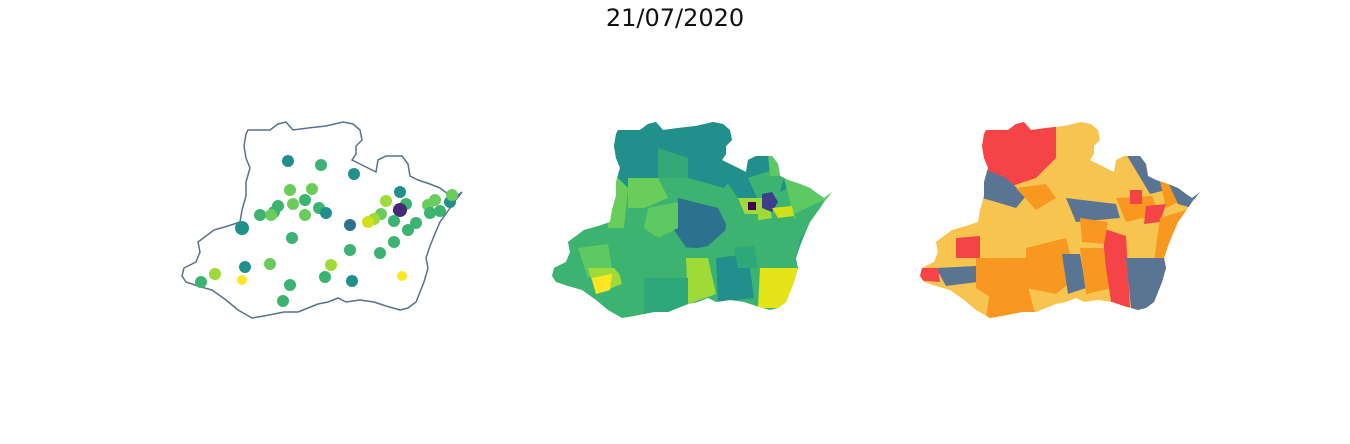 The width and height of the screenshot is (1350, 444). I want to click on choropleth-map, so click(692, 220).